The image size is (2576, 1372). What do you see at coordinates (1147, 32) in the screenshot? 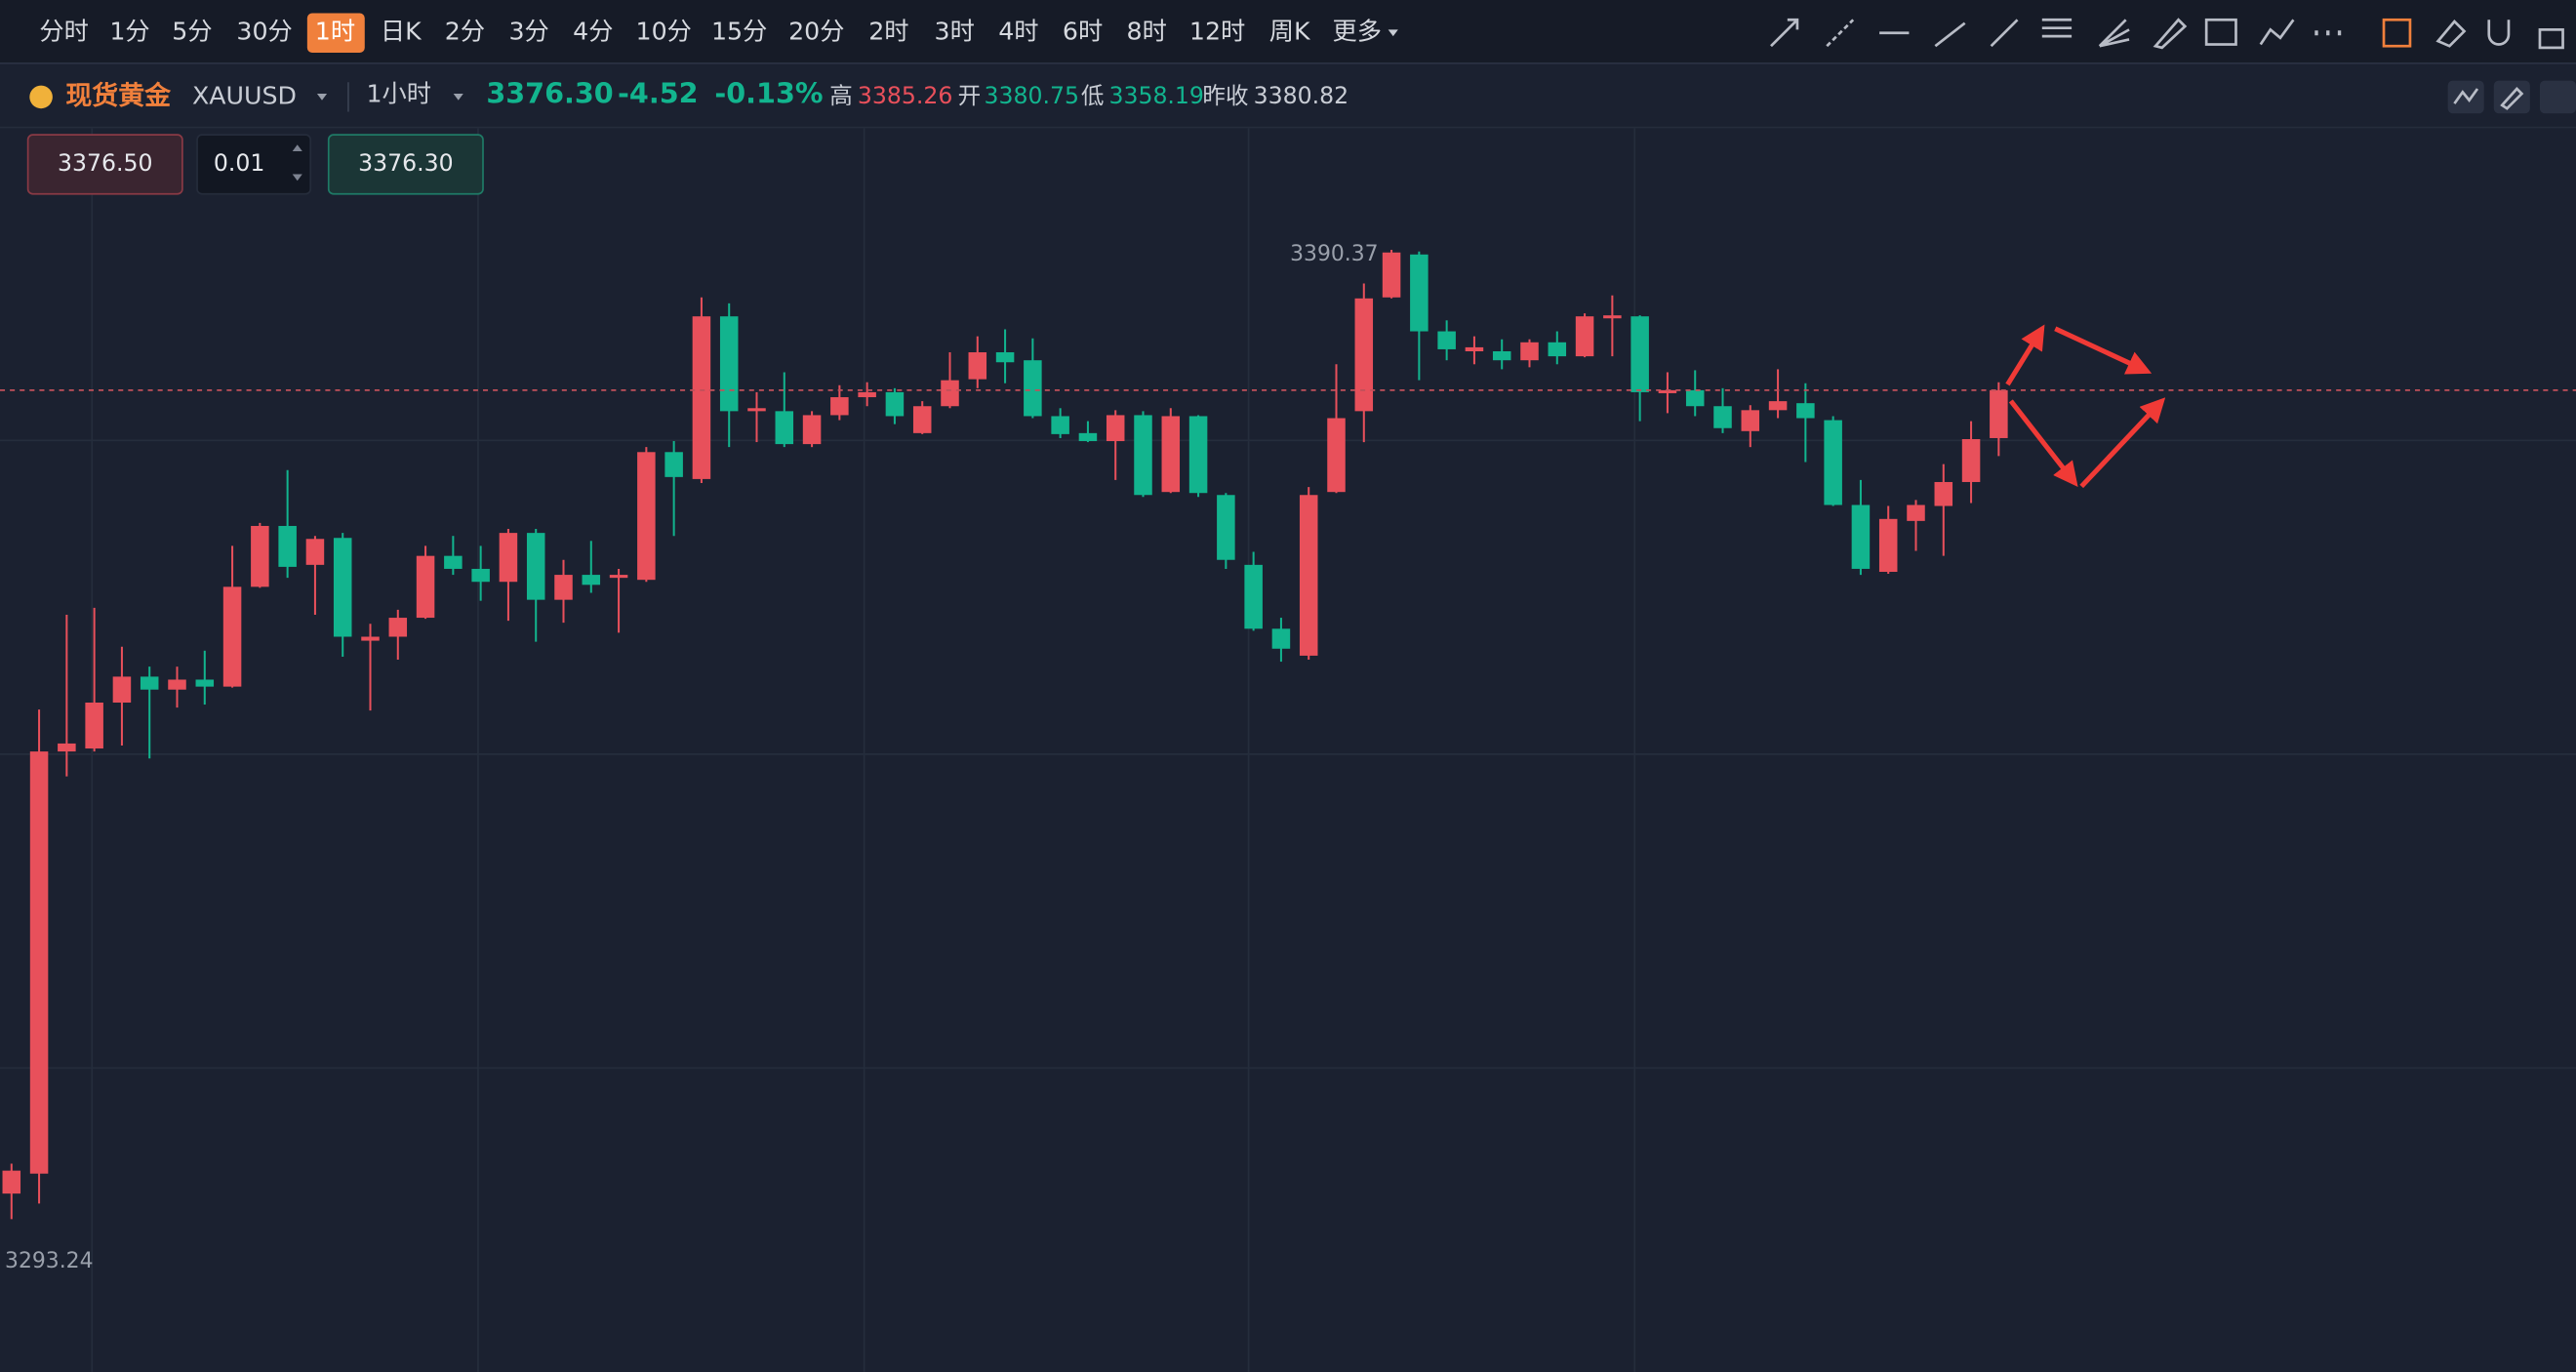
I see `interval-tab: 8时` at bounding box center [1147, 32].